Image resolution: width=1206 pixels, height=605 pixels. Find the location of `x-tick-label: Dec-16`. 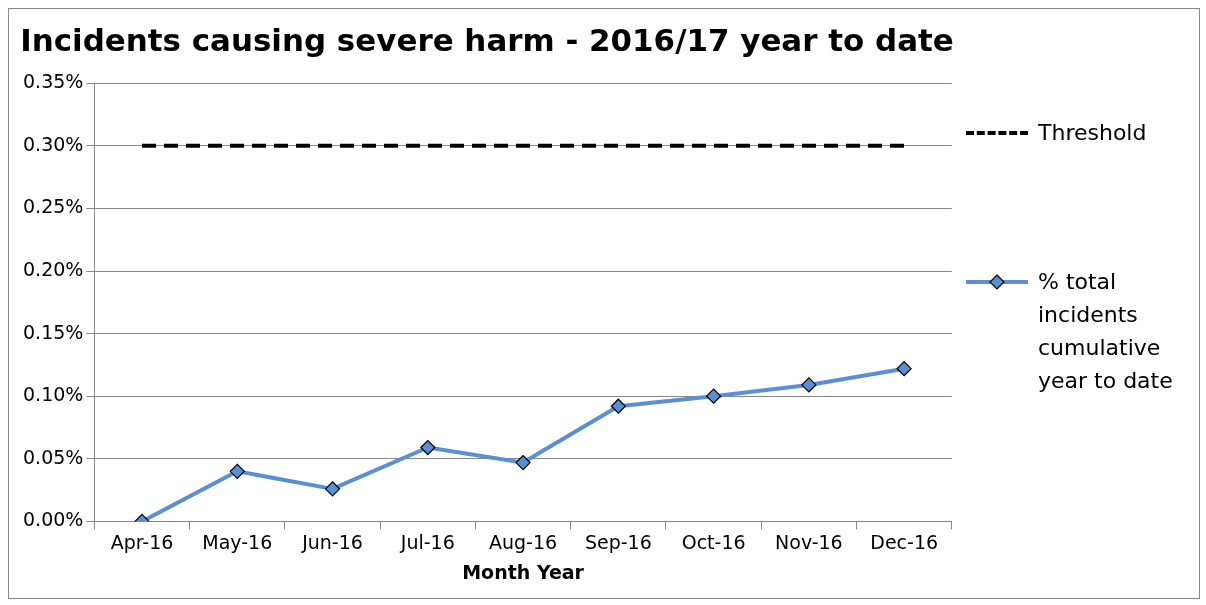

x-tick-label: Dec-16 is located at coordinates (904, 541).